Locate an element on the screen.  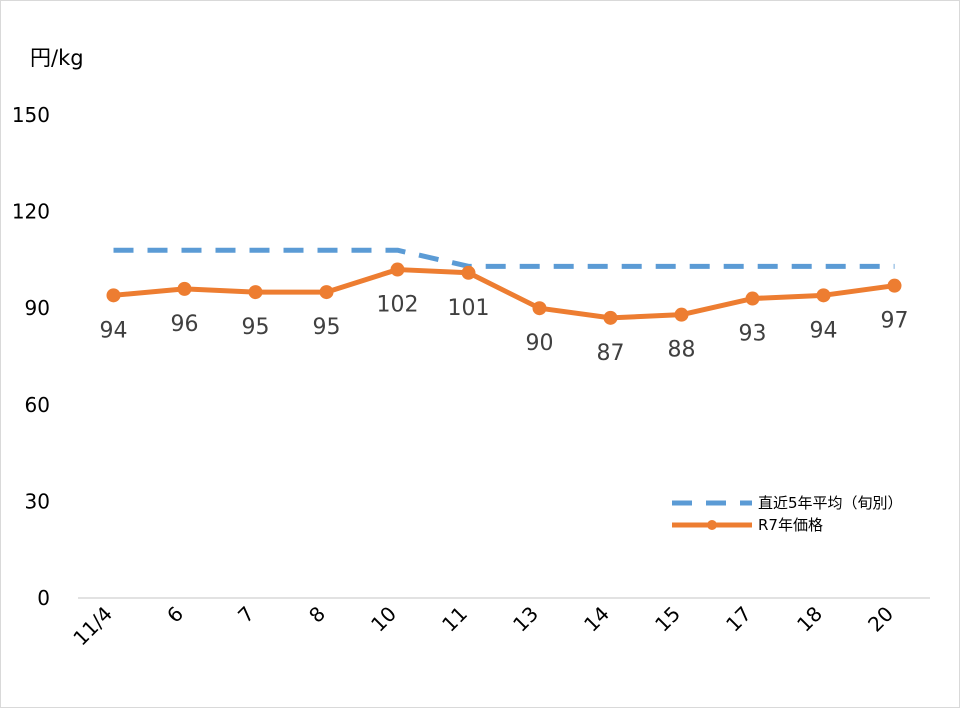
x-tick-label: 6 is located at coordinates (175, 615).